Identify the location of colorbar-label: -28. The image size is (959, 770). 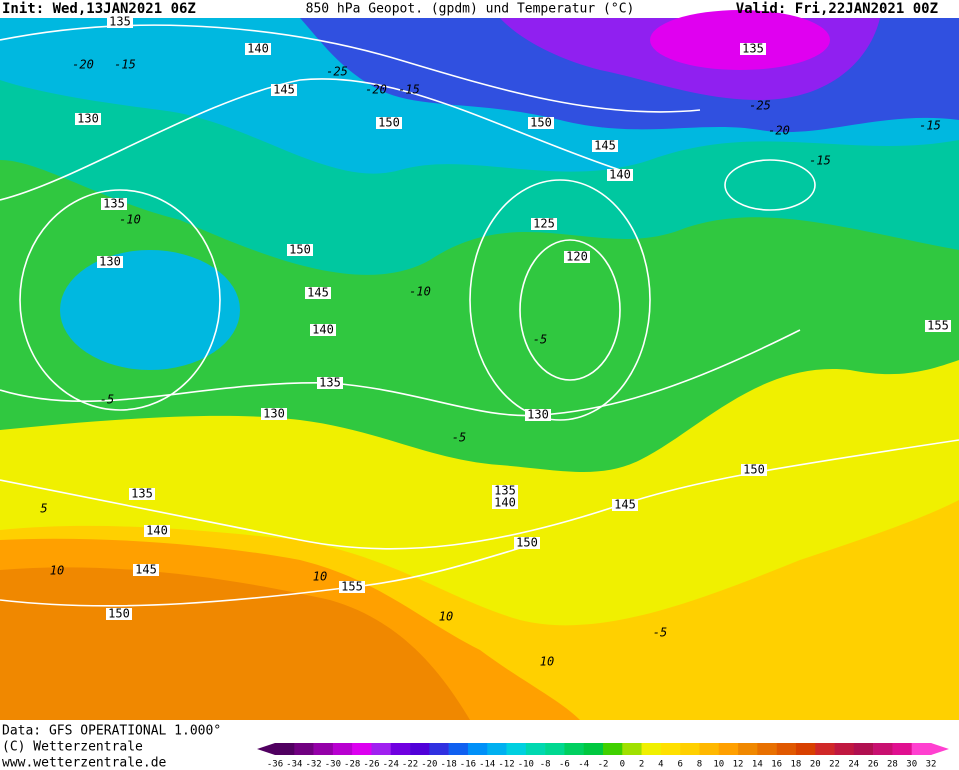
(352, 765).